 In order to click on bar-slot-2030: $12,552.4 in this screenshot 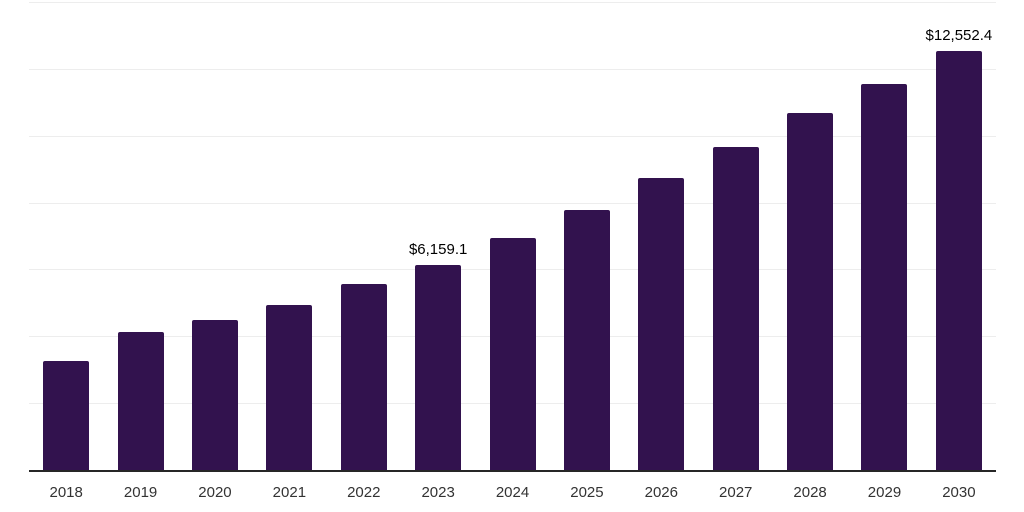, I will do `click(959, 237)`.